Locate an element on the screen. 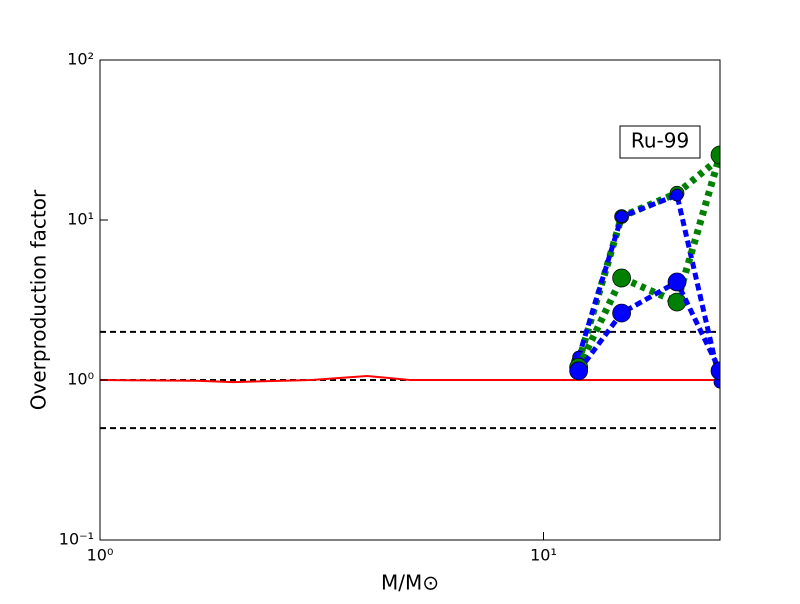 The width and height of the screenshot is (800, 604). y-tick-label: 10⁰ is located at coordinates (80, 379).